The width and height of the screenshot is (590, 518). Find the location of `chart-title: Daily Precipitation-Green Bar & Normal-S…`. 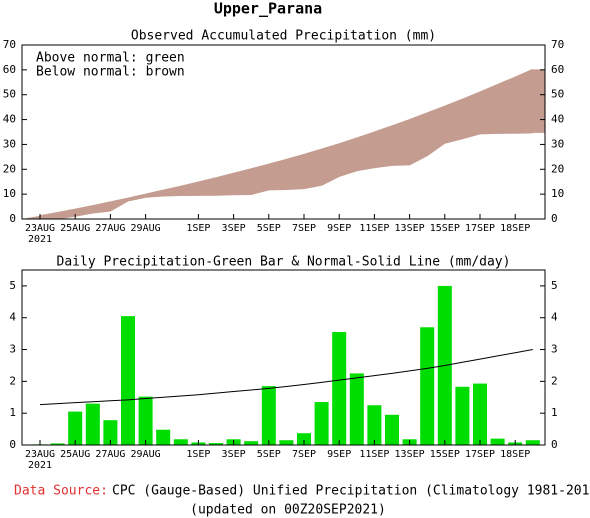

chart-title: Daily Precipitation-Green Bar & Normal-S… is located at coordinates (284, 262).